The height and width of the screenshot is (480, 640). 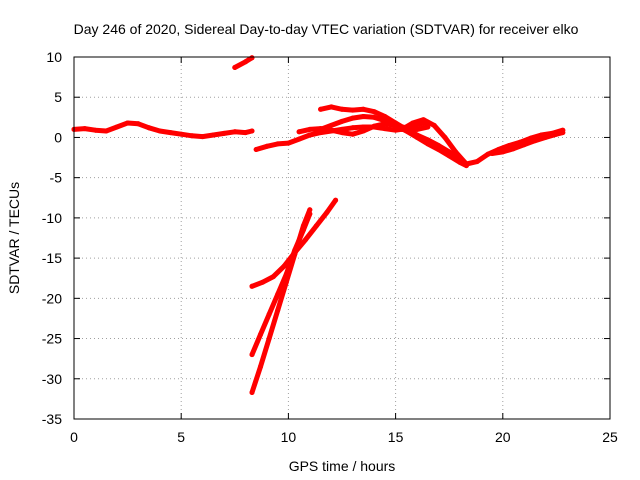 I want to click on x-tick-label: 15, so click(x=396, y=437).